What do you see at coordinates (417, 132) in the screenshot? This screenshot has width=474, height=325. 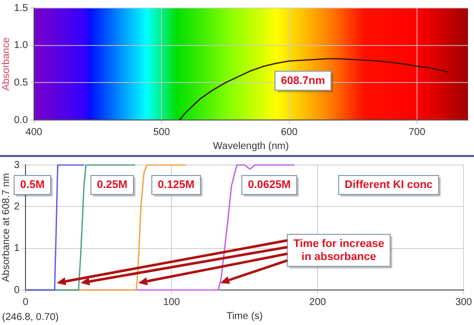 I see `x-tick-label: 700` at bounding box center [417, 132].